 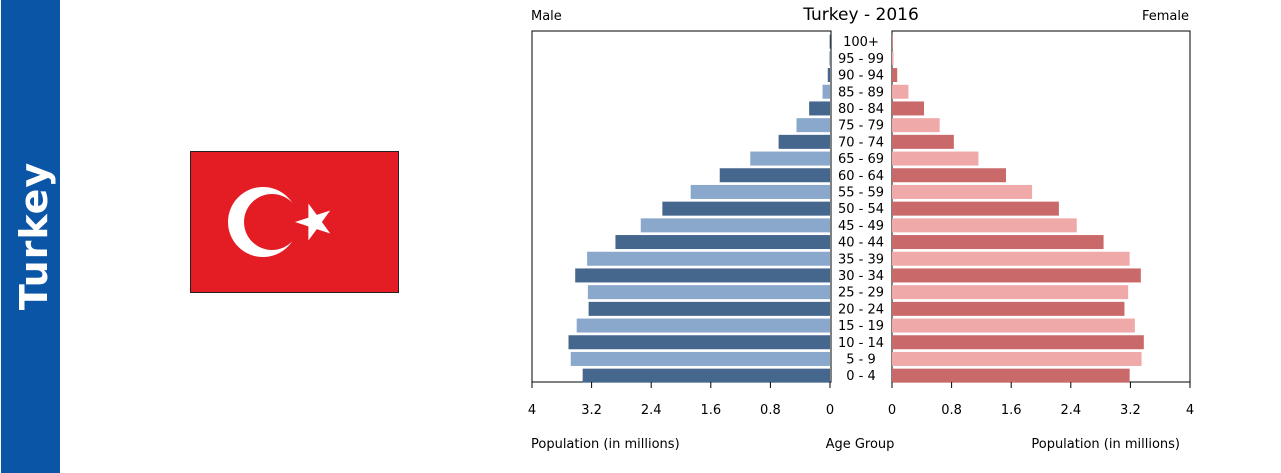 I want to click on age-group-label: 55 - 59, so click(x=861, y=192).